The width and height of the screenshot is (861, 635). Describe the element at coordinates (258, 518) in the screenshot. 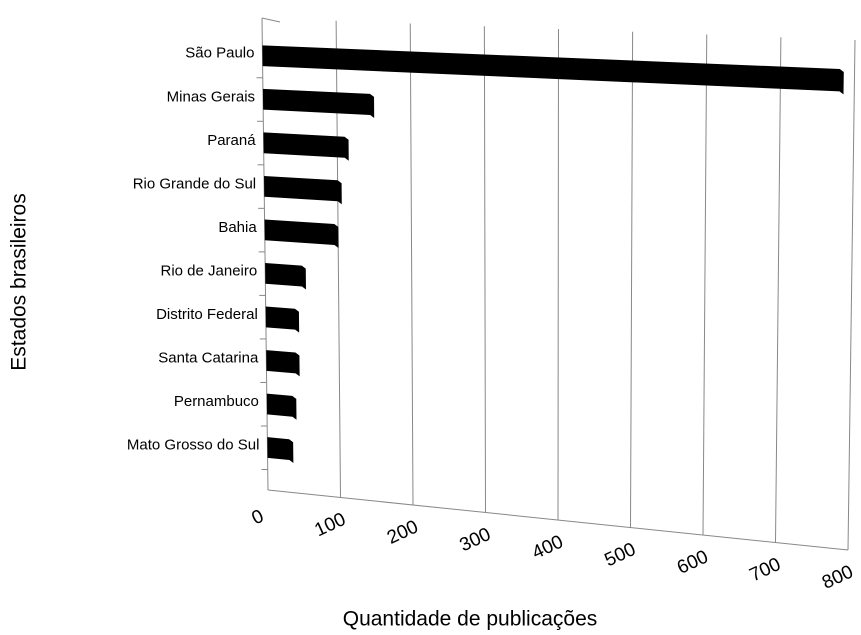

I see `x-tick-label: 0` at that location.